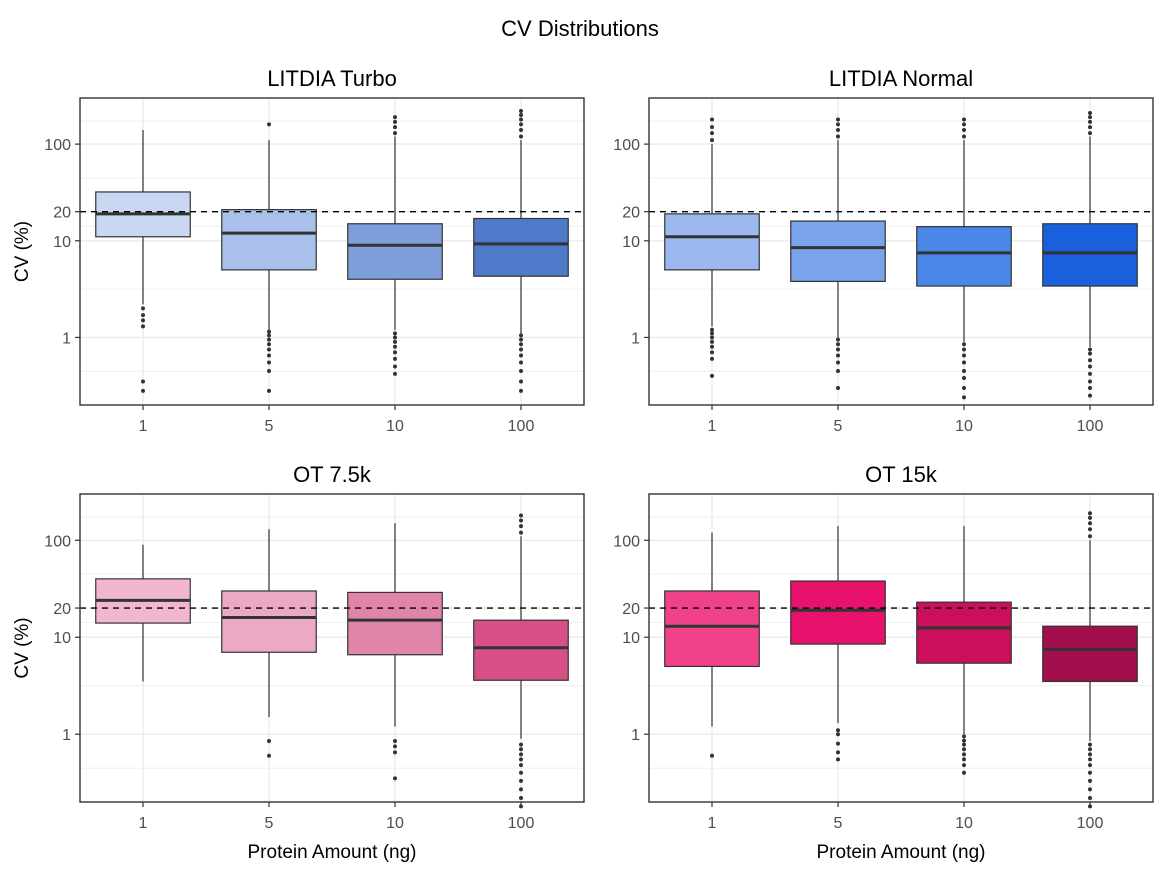  Describe the element at coordinates (901, 474) in the screenshot. I see `panel-title: OT 15k` at that location.